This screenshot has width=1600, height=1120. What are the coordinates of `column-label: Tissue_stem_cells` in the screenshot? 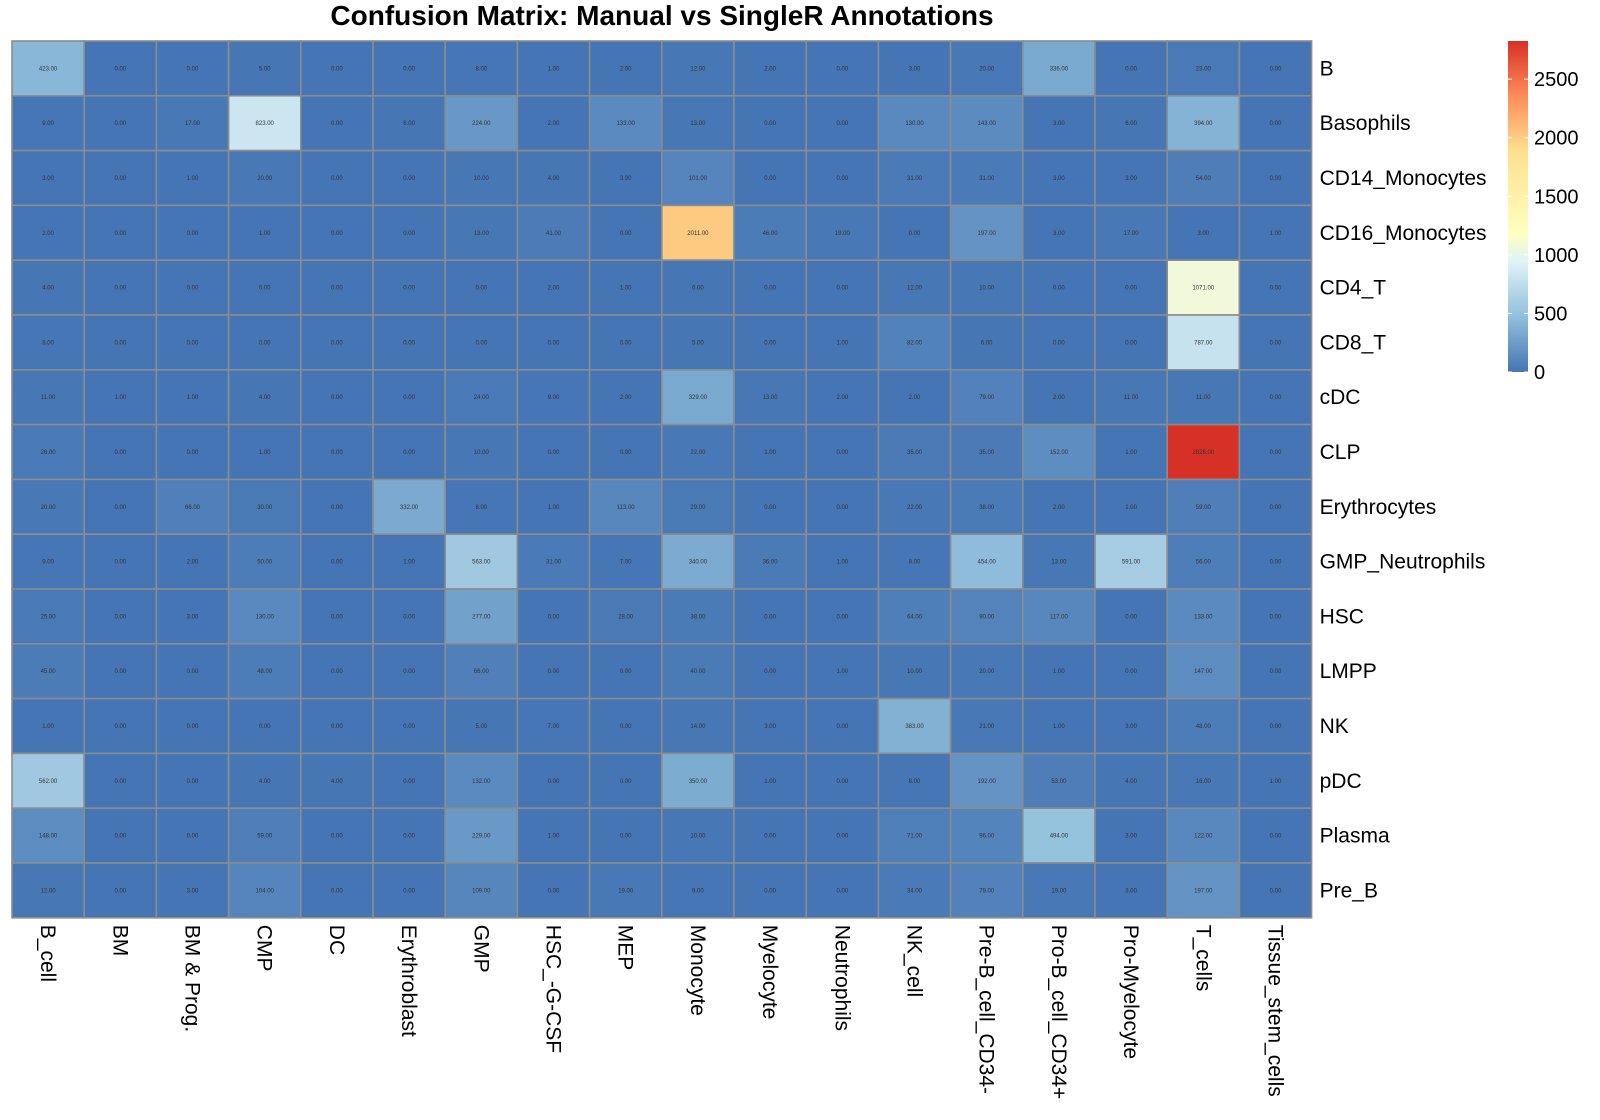 It's located at (1275, 1011).